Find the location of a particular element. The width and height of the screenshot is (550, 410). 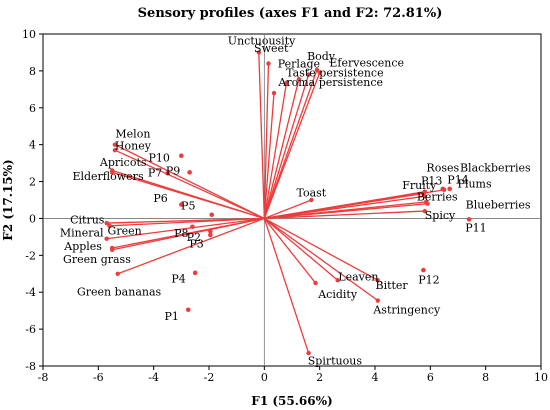

x-tick-label: -2 is located at coordinates (209, 377).